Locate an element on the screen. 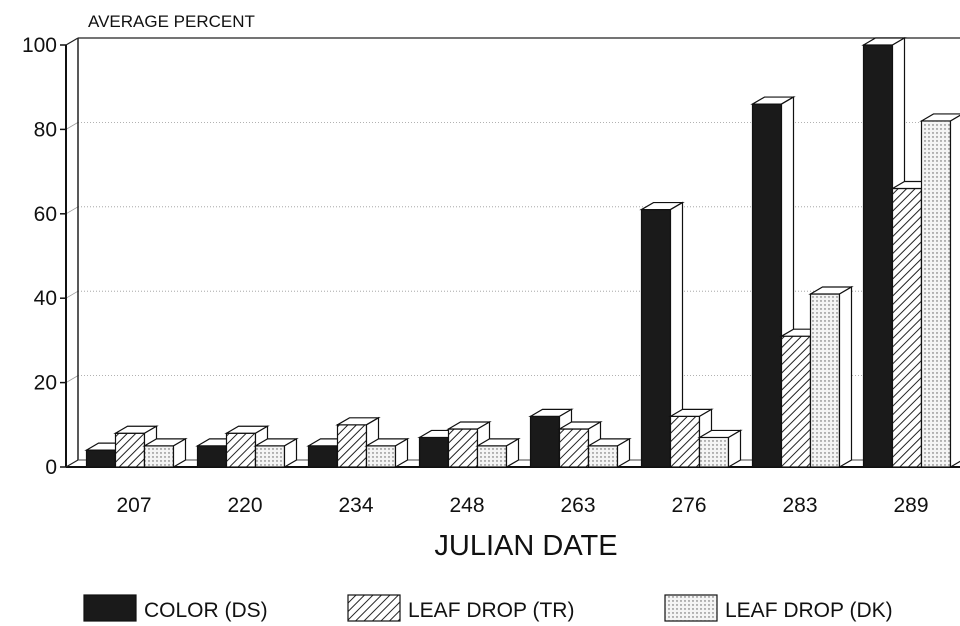 Image resolution: width=960 pixels, height=626 pixels. legend-item: LEAF DROP (DK) is located at coordinates (778, 608).